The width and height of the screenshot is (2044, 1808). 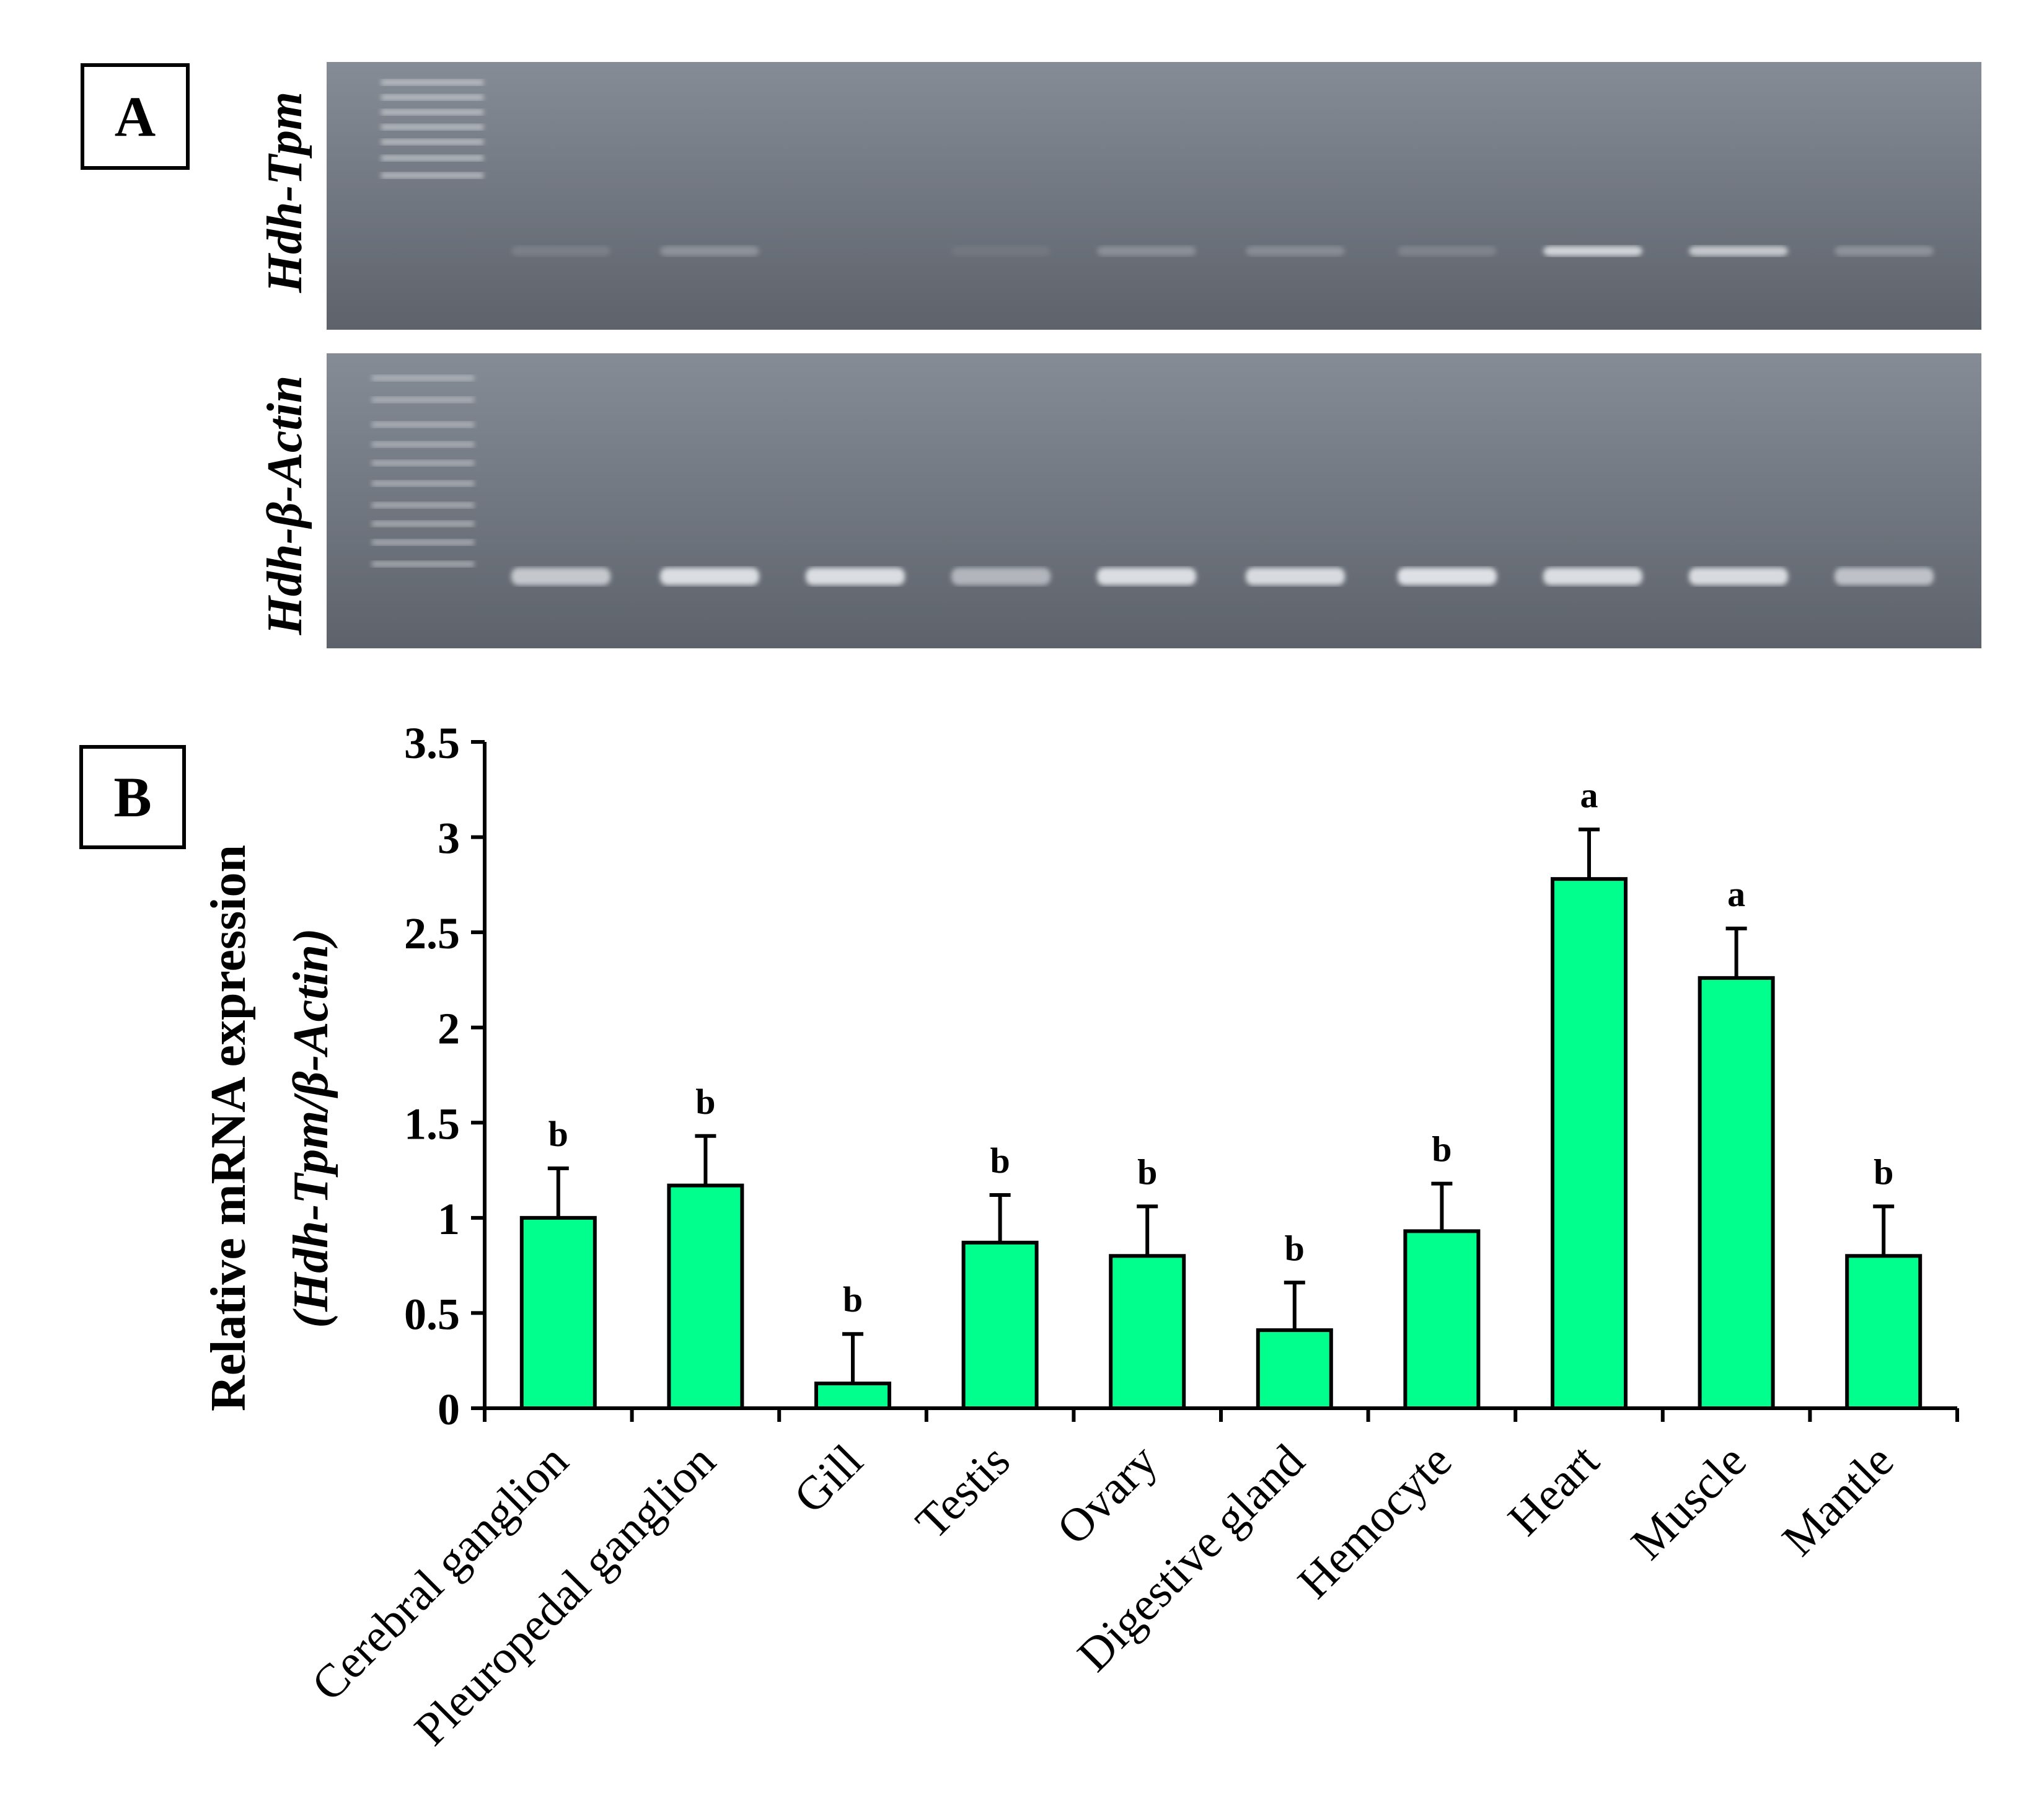 What do you see at coordinates (432, 743) in the screenshot?
I see `y-tick-label: 3.5` at bounding box center [432, 743].